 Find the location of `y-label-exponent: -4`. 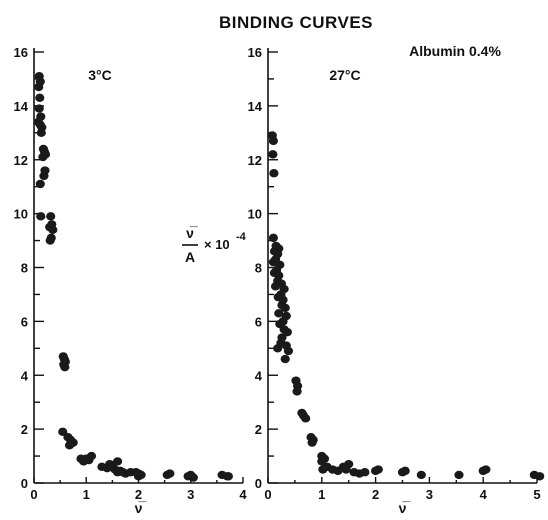

y-label-exponent: -4 is located at coordinates (241, 237).